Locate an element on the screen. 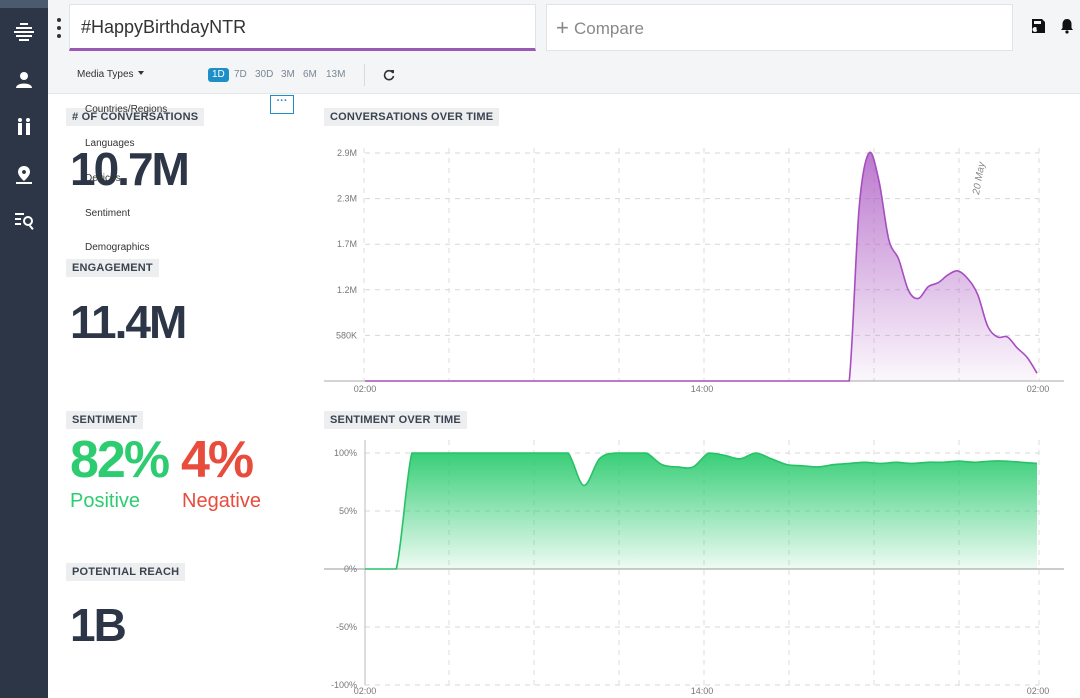  sentiment-line is located at coordinates (701, 511).